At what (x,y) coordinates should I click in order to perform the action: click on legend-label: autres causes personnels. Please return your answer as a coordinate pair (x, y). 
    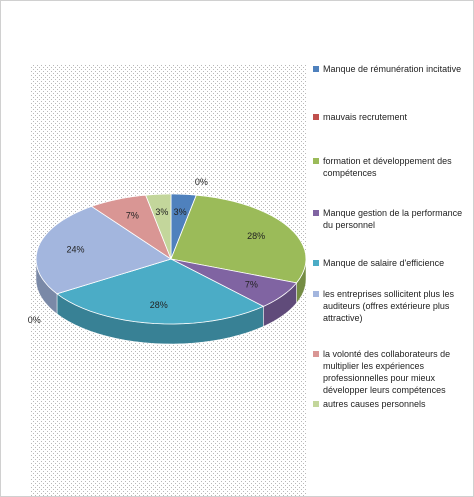
    Looking at the image, I should click on (374, 404).